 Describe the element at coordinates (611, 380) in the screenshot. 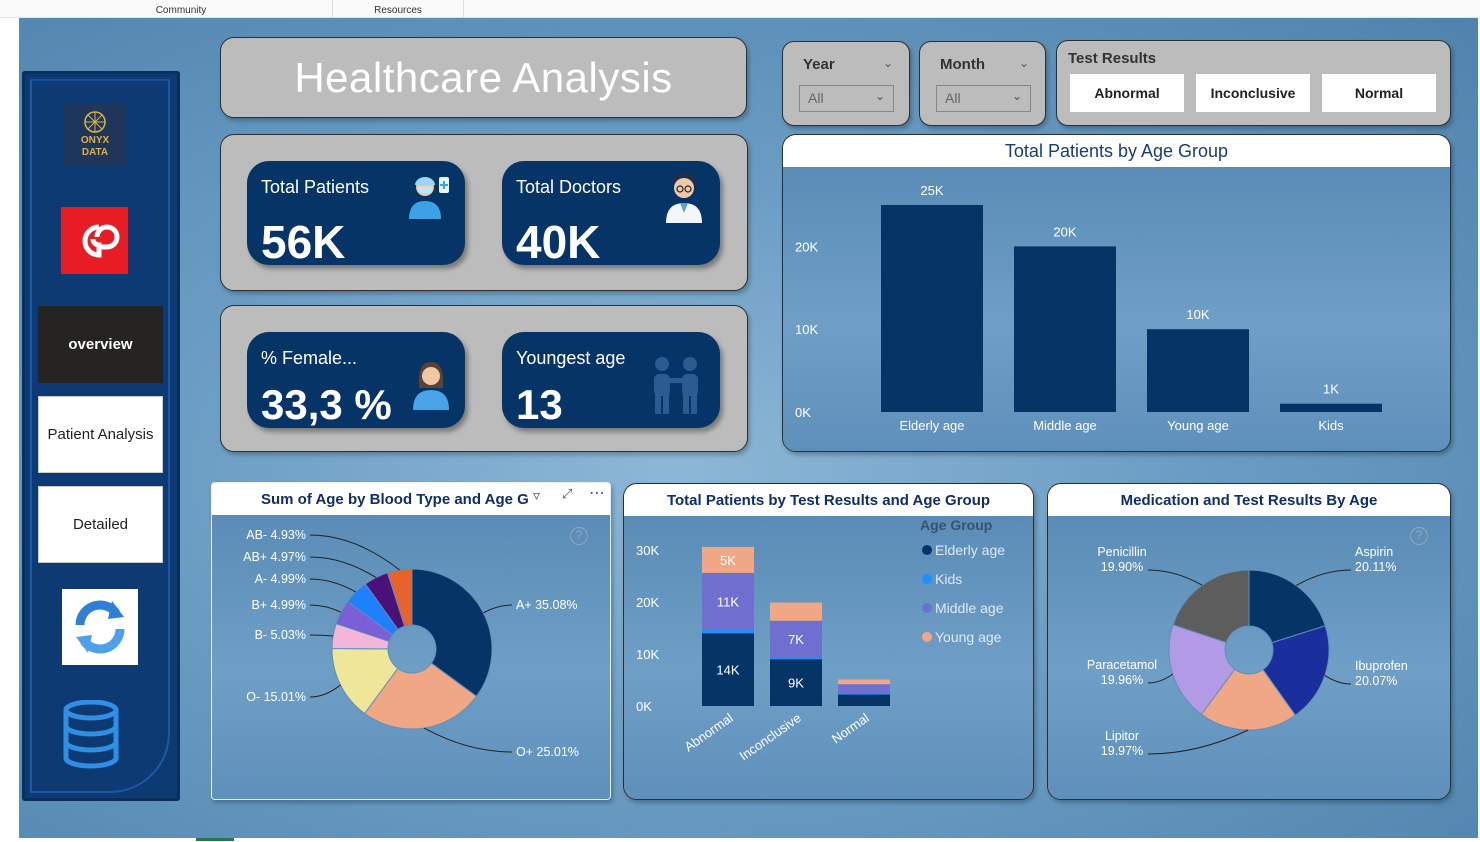

I see `kpi-youngest-age: Youngest age 13` at that location.